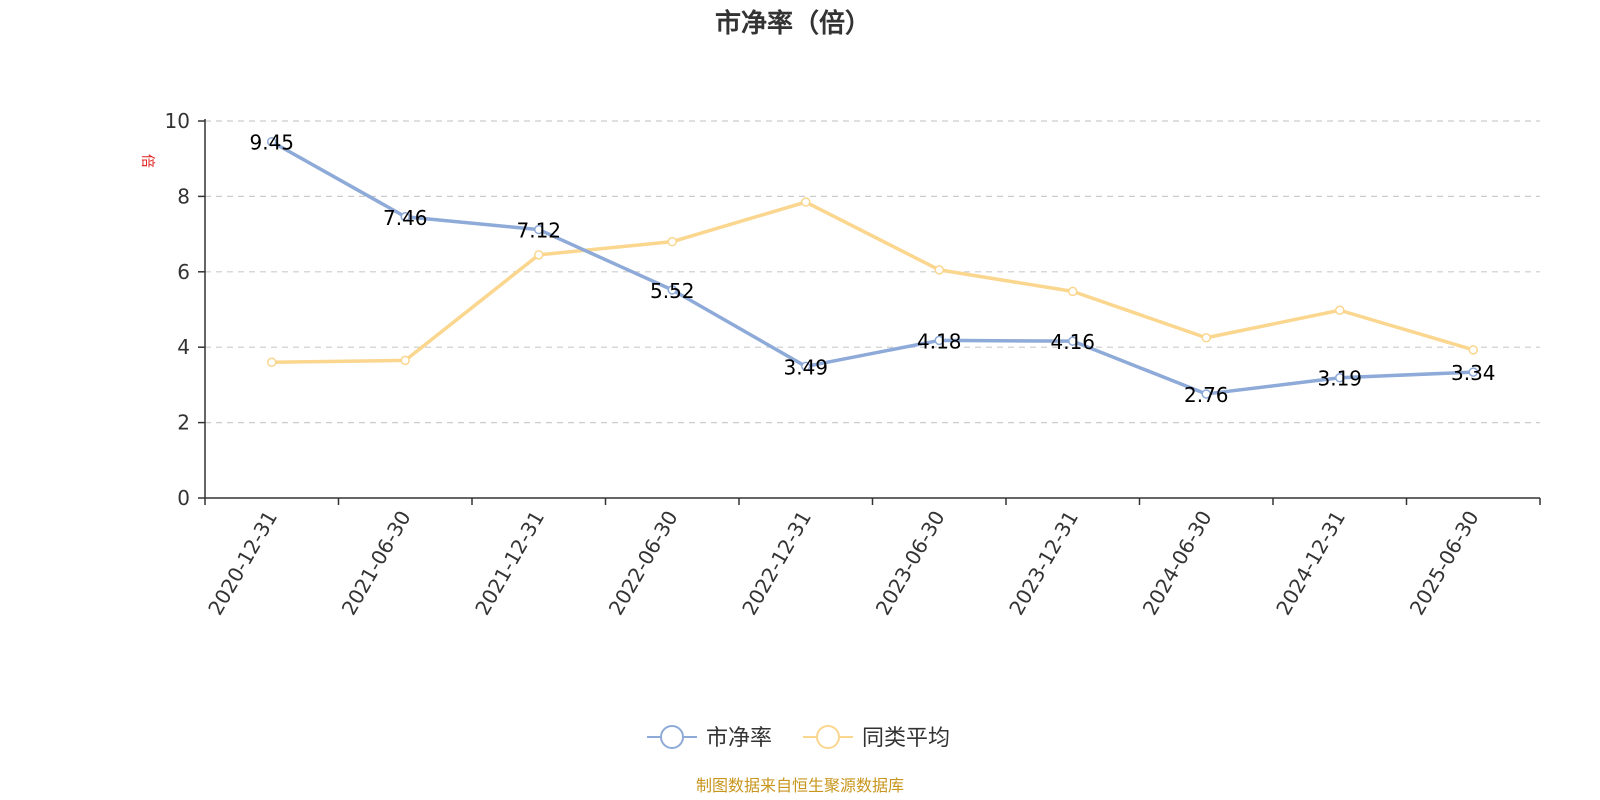  Describe the element at coordinates (1444, 563) in the screenshot. I see `x-tick-label: 2025-06-30` at that location.